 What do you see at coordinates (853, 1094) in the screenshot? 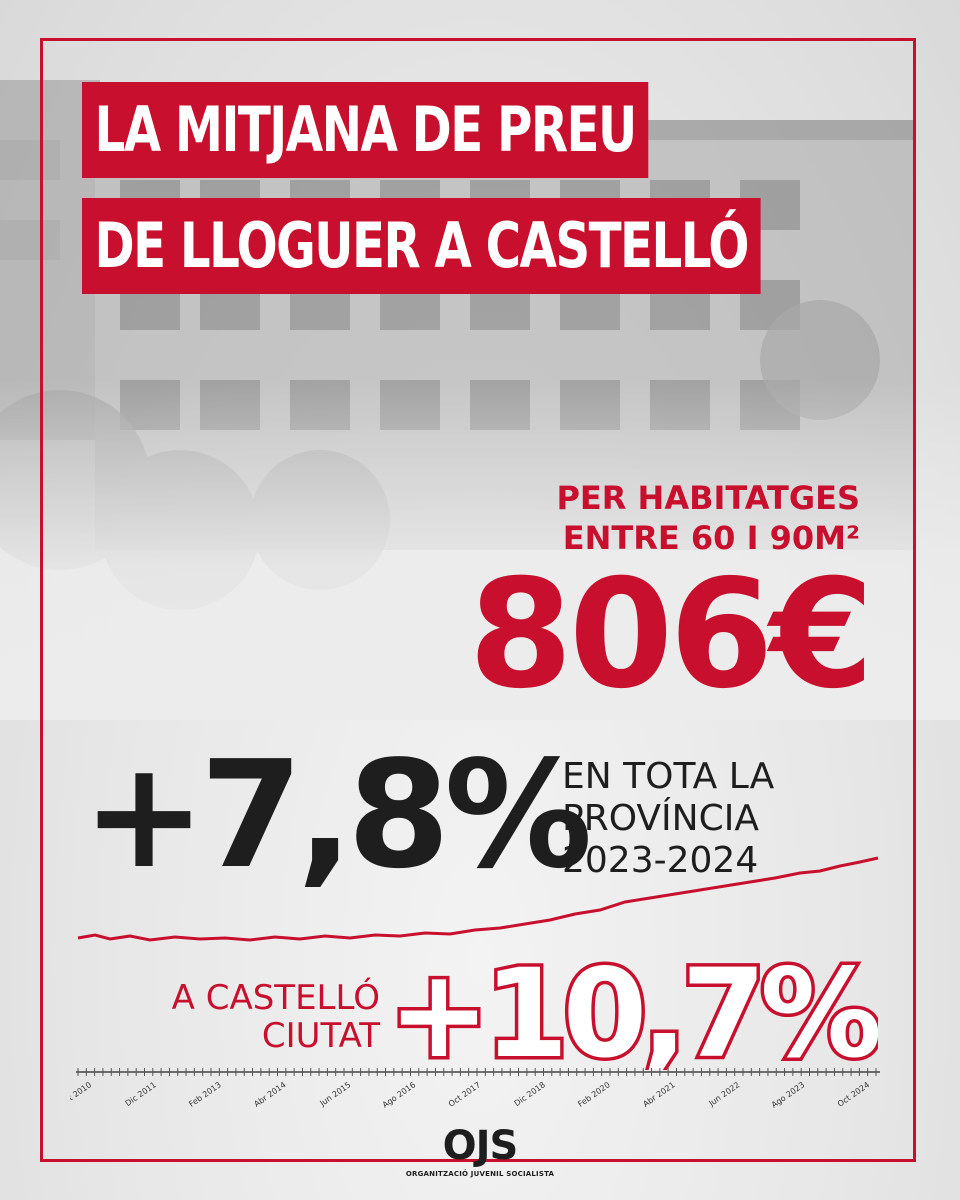
I see `axis-label: Oct 2024` at bounding box center [853, 1094].